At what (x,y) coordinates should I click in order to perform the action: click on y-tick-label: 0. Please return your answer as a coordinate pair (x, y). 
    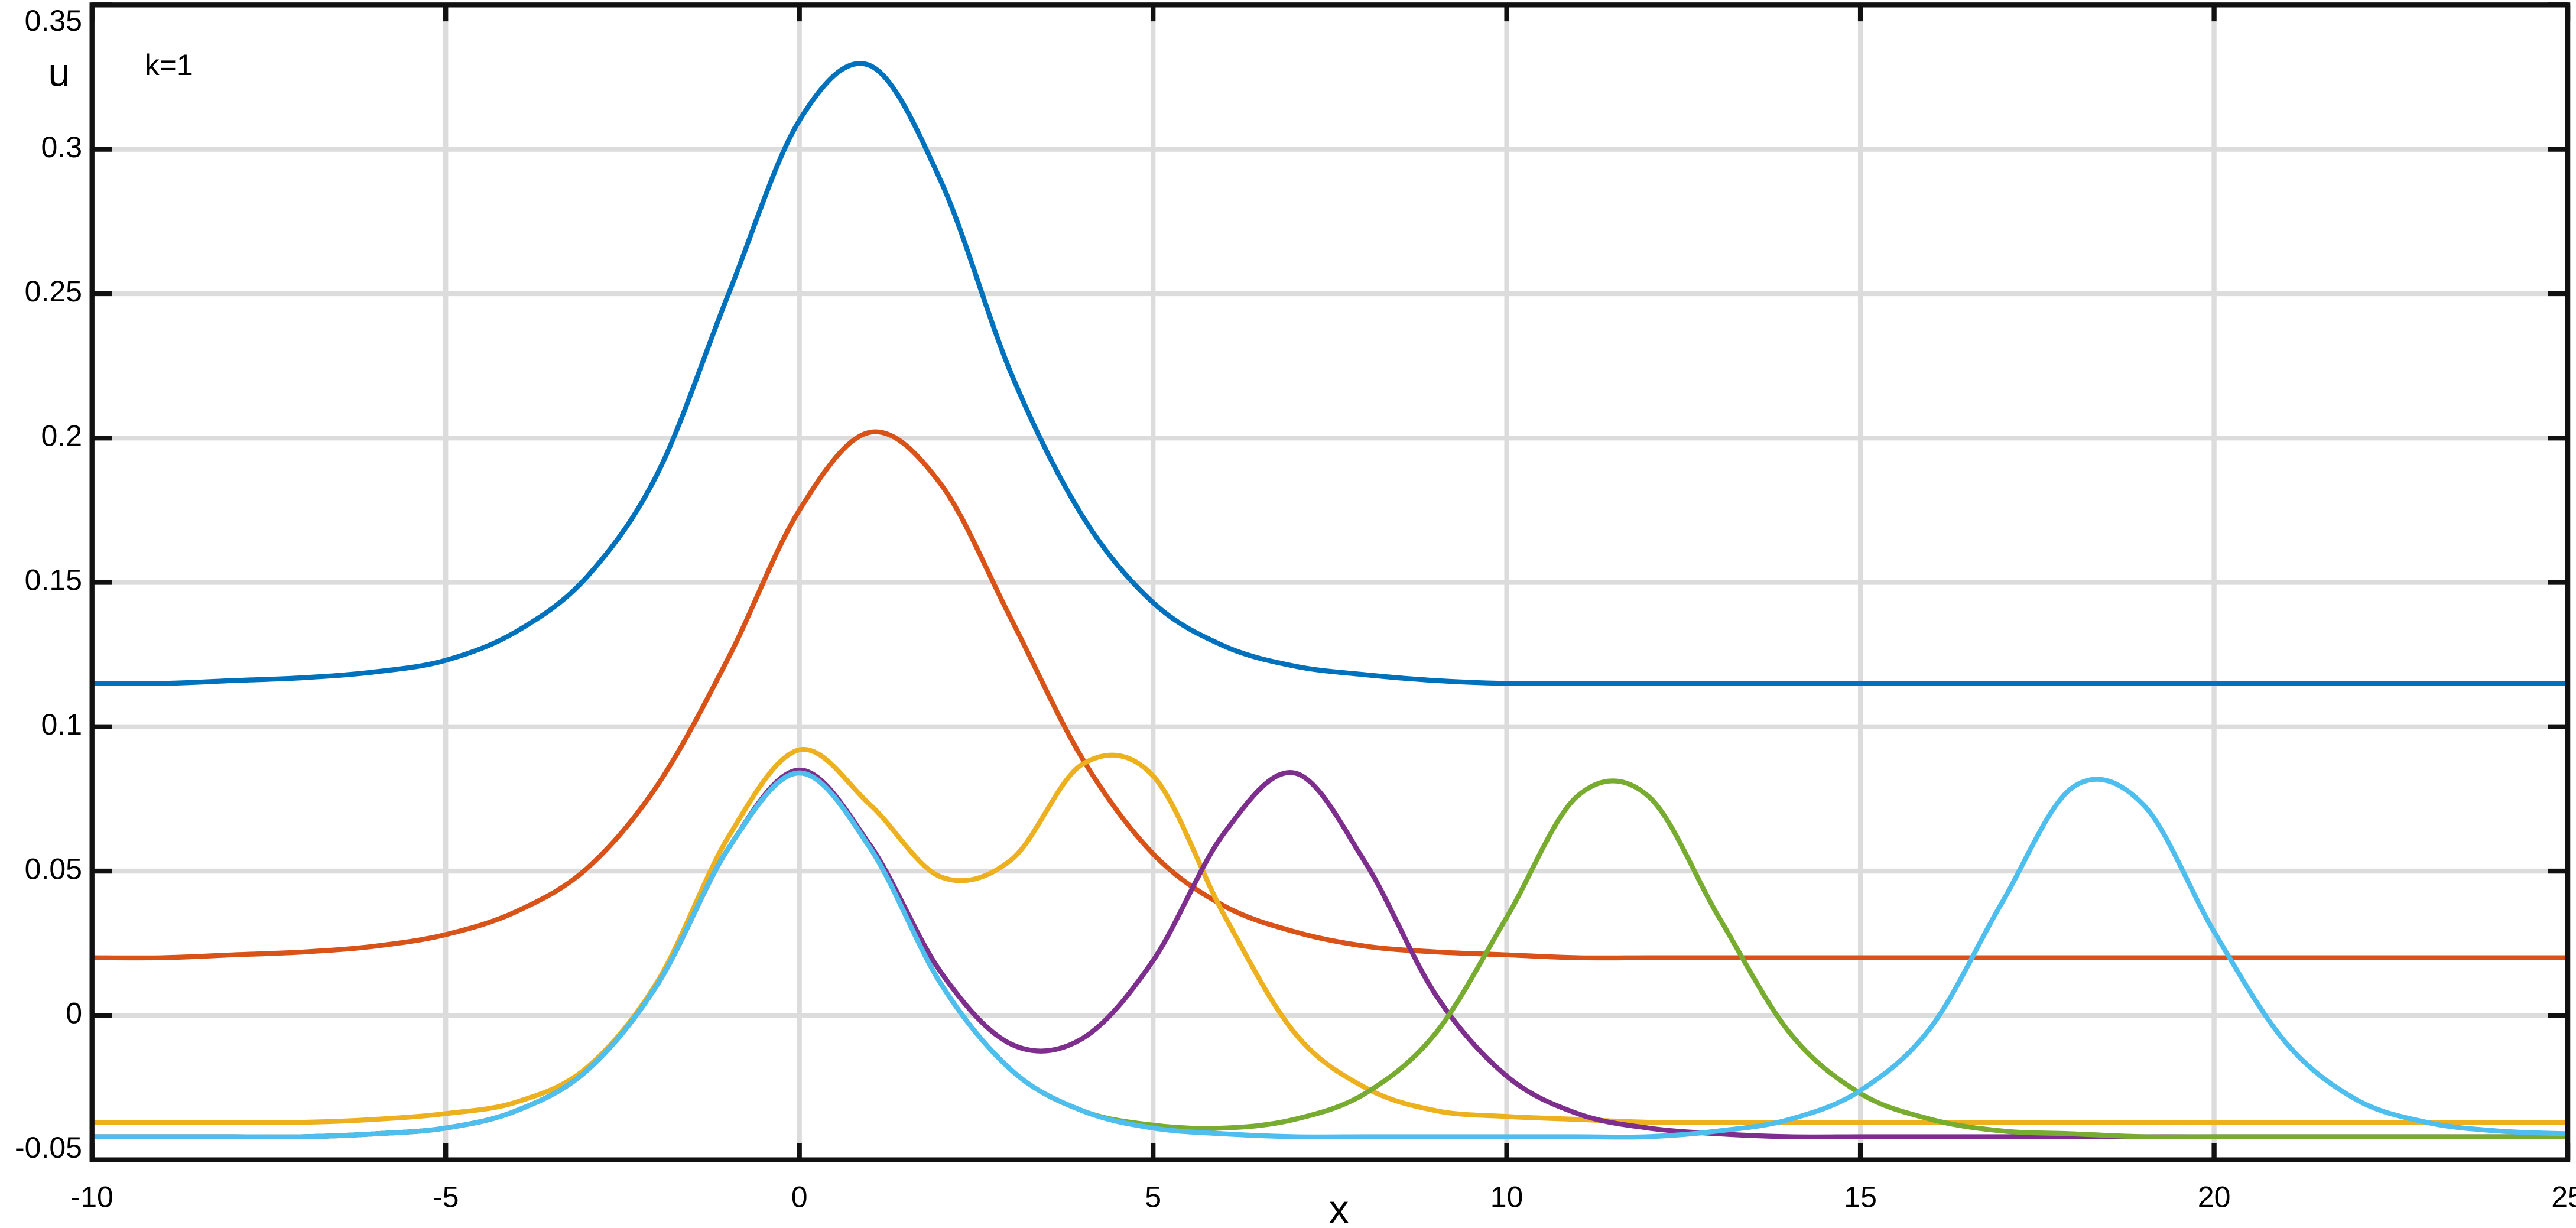
    Looking at the image, I should click on (74, 1014).